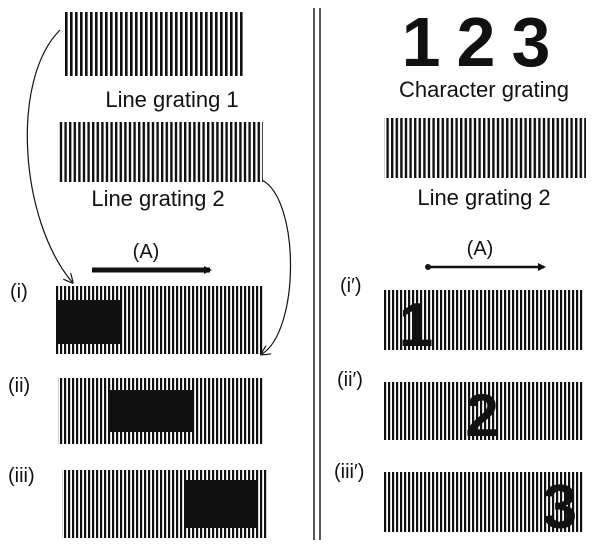 This screenshot has width=596, height=544. I want to click on line-grating-2-label: Line grating 2, so click(157, 198).